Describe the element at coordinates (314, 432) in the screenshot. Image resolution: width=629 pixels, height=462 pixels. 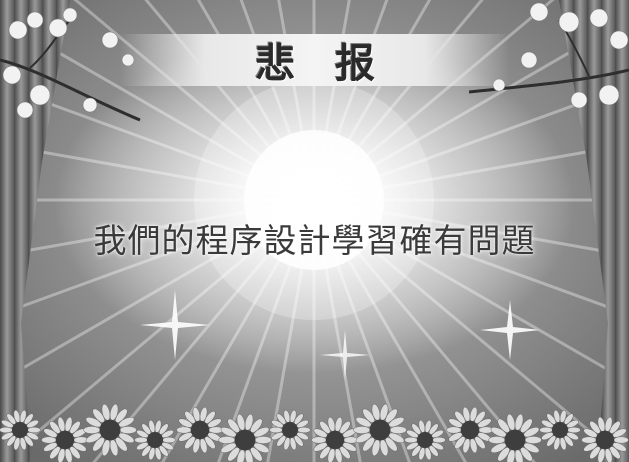
I see `sunflower-row-icon` at that location.